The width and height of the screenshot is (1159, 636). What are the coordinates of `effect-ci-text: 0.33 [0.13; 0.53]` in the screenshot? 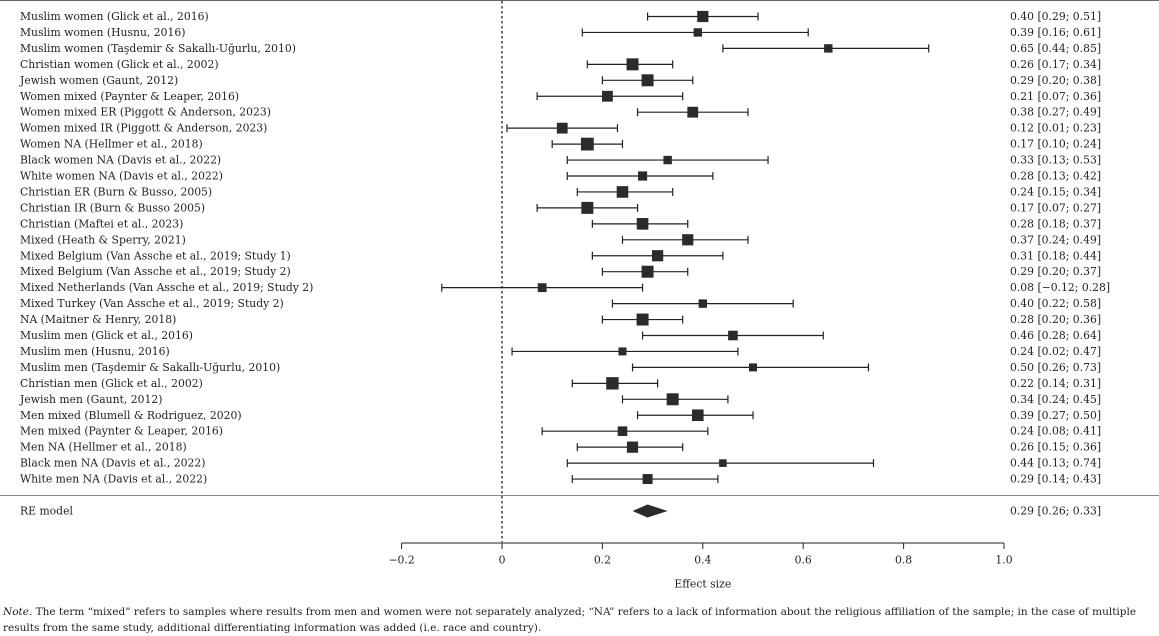 It's located at (1055, 160).